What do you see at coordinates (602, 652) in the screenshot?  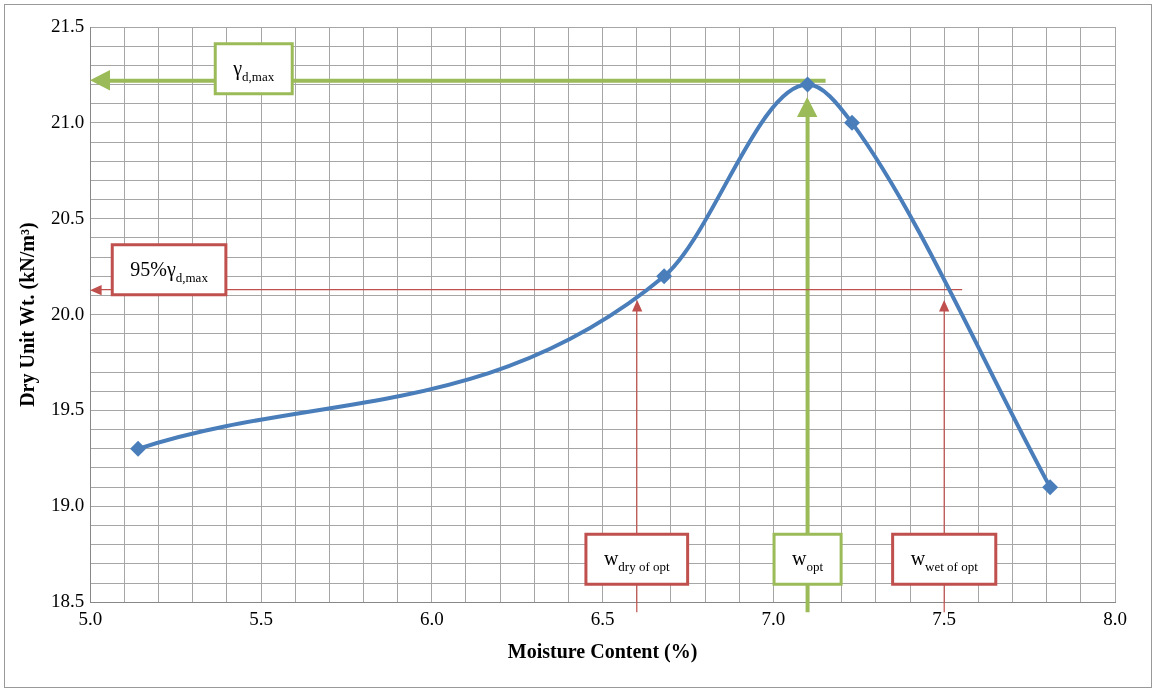 I see `x-axis-title: Moisture Content (%)` at bounding box center [602, 652].